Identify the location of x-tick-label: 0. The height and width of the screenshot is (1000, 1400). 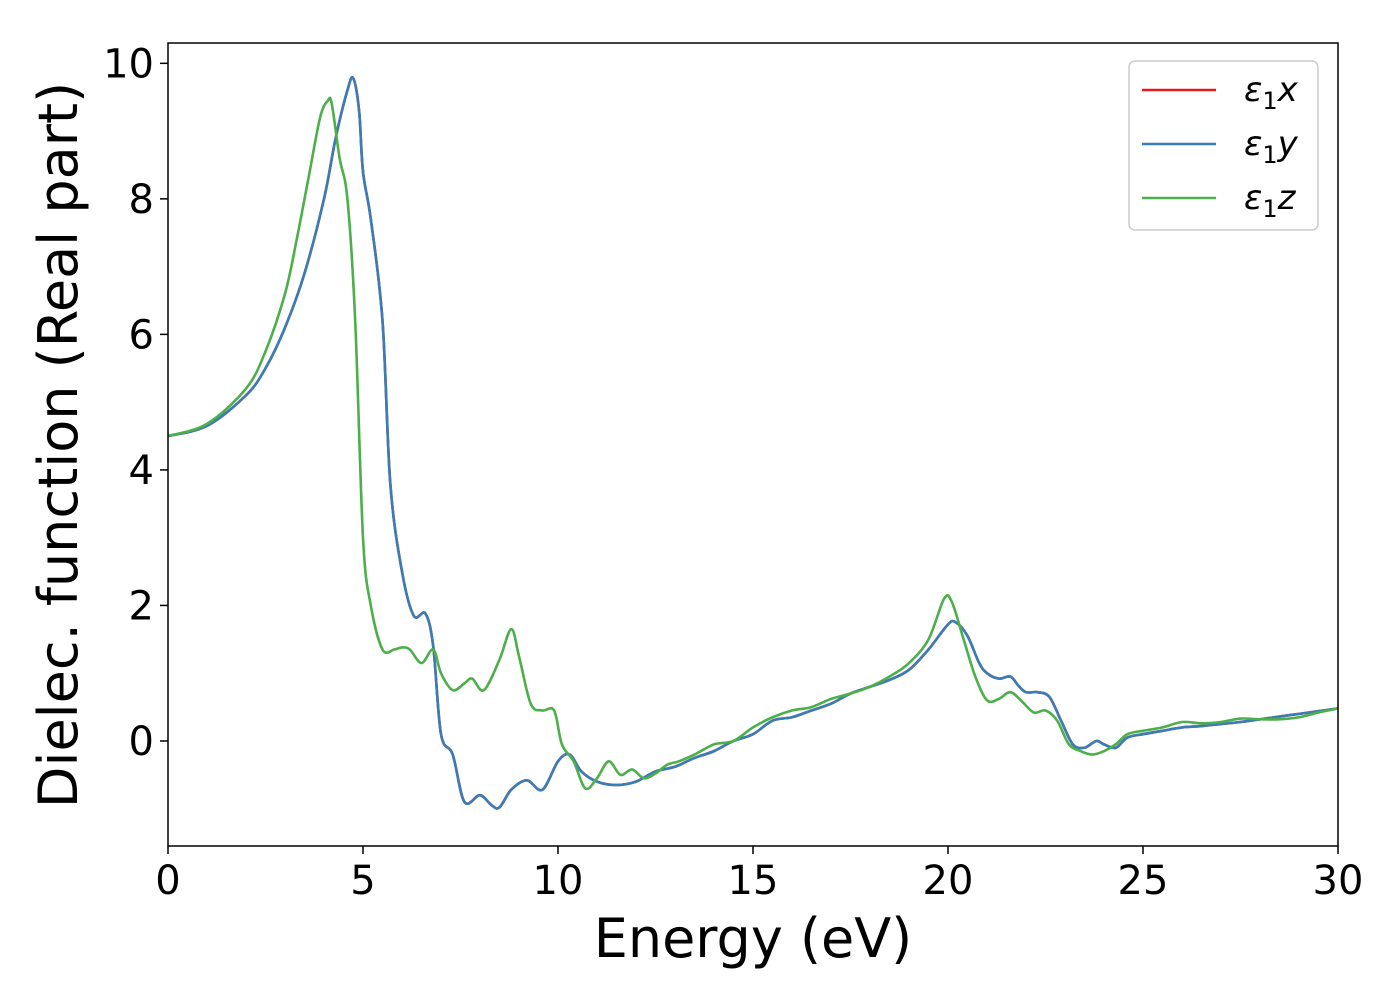
(167, 881).